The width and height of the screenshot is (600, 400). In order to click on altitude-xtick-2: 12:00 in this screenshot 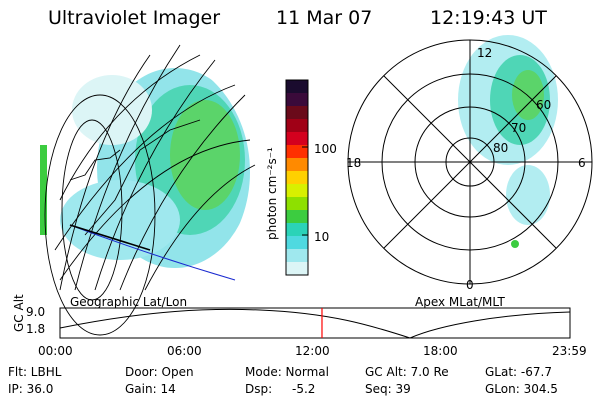, I will do `click(312, 351)`.